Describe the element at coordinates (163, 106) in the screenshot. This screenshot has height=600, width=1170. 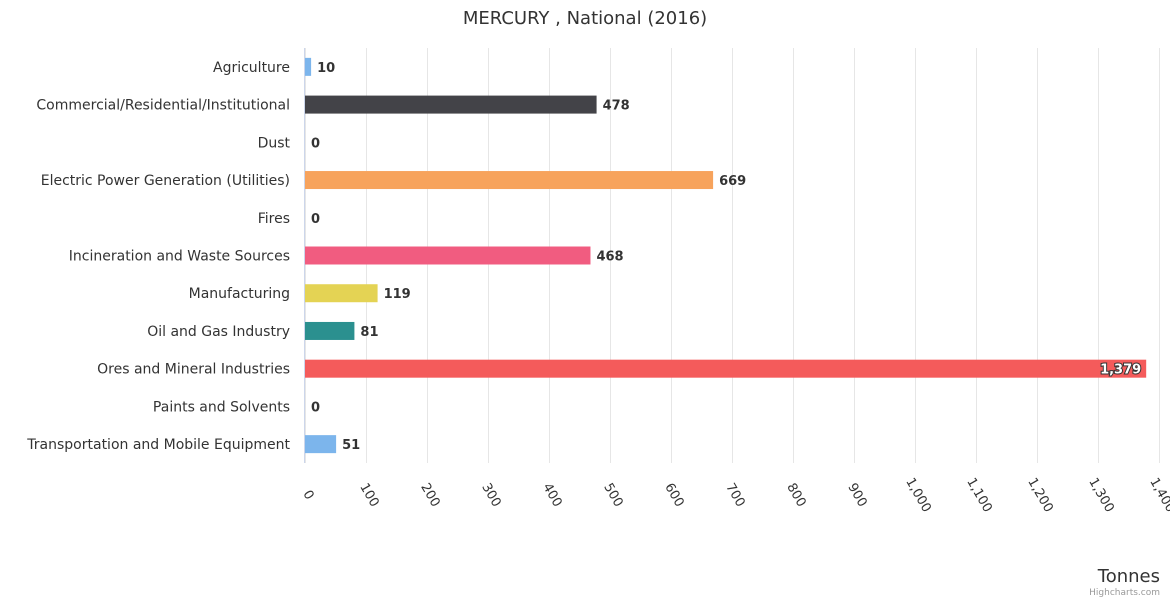
I see `category-label-commercial-residential-institutional: Commercial/Residential/Institutional` at that location.